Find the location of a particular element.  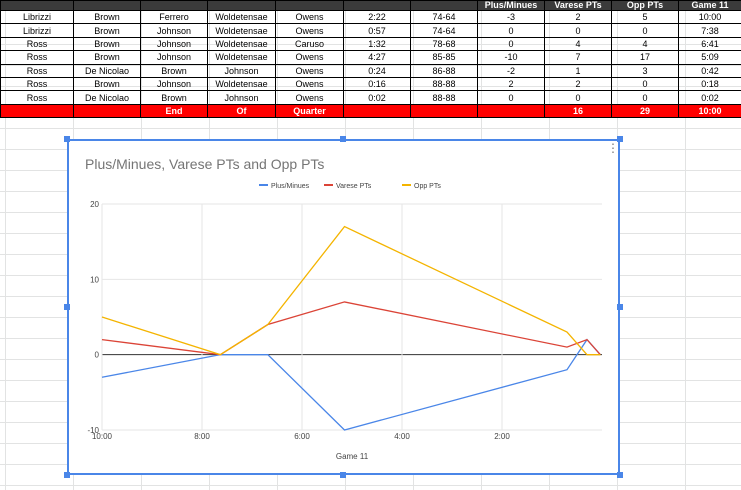

resize-handle-top-left is located at coordinates (67, 139).